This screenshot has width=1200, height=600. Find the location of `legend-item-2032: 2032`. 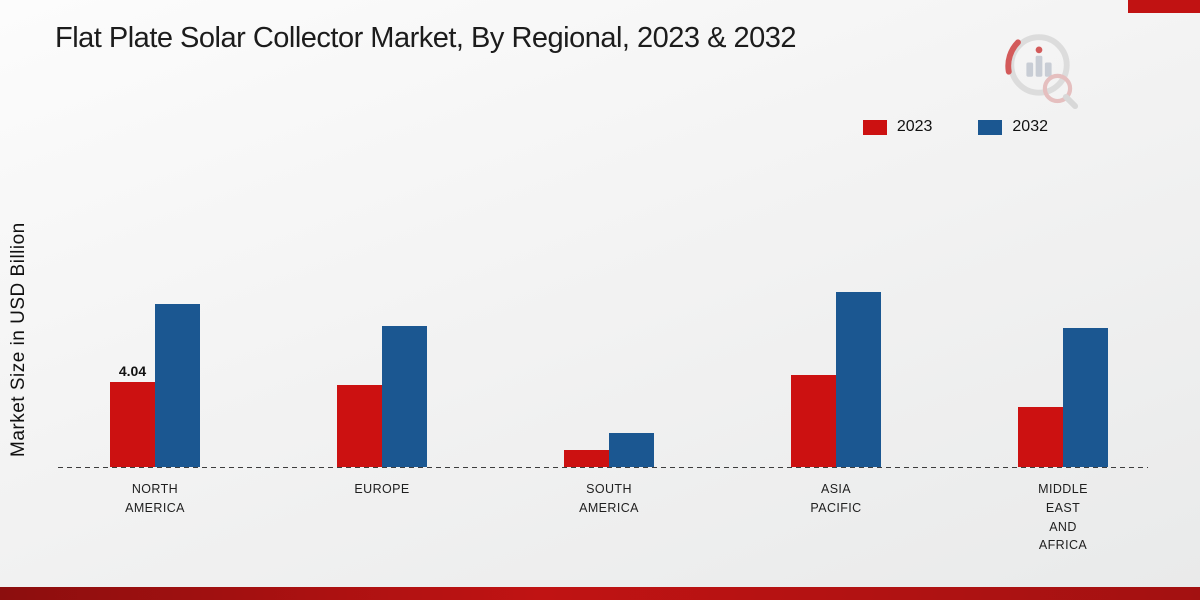

legend-item-2032: 2032 is located at coordinates (1013, 127).